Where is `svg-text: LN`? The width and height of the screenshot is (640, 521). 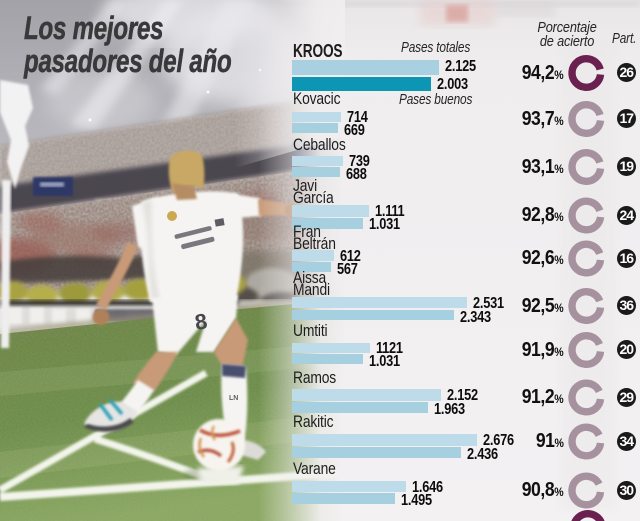
svg-text: LN is located at coordinates (233, 398).